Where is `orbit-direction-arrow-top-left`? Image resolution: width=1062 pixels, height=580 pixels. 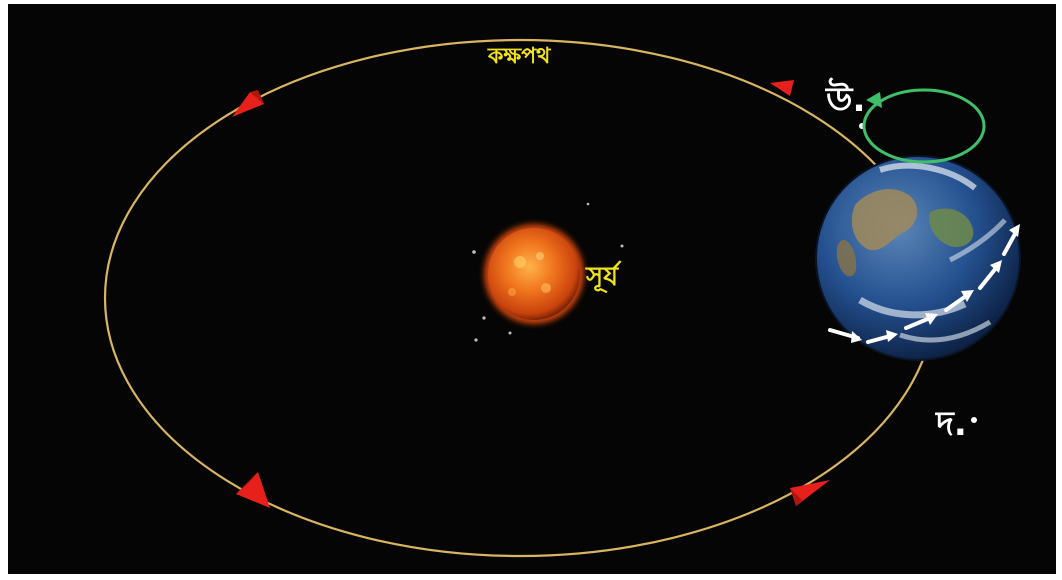
orbit-direction-arrow-top-left is located at coordinates (248, 103).